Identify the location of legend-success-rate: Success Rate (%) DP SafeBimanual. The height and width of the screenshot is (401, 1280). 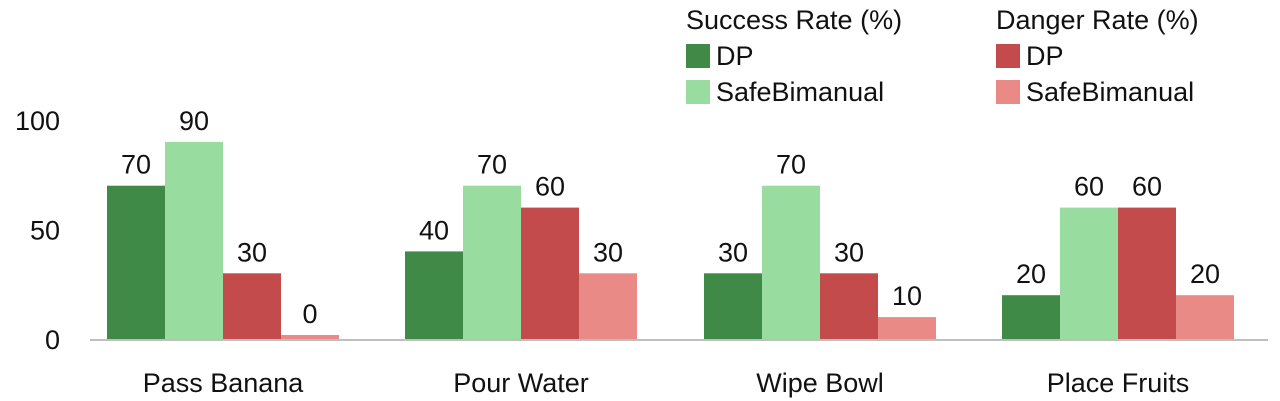
(794, 56).